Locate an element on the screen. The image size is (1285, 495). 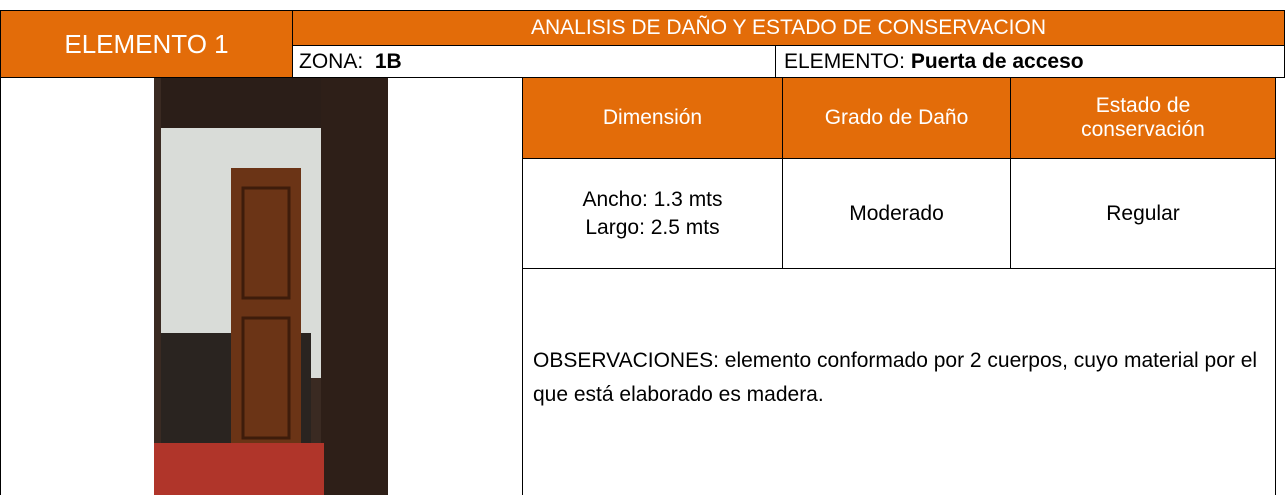
ceiling is located at coordinates (241, 103).